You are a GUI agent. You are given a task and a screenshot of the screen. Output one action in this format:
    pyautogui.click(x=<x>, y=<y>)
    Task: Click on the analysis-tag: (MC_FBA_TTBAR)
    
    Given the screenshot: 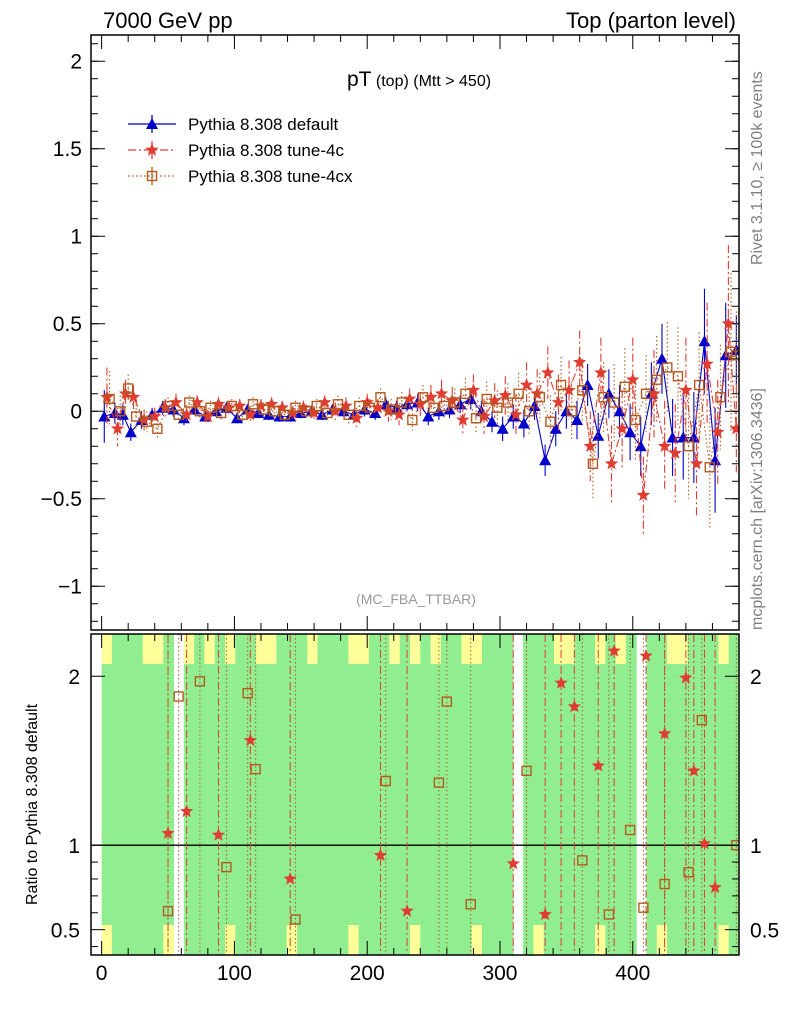 What is the action you would take?
    pyautogui.click(x=416, y=599)
    